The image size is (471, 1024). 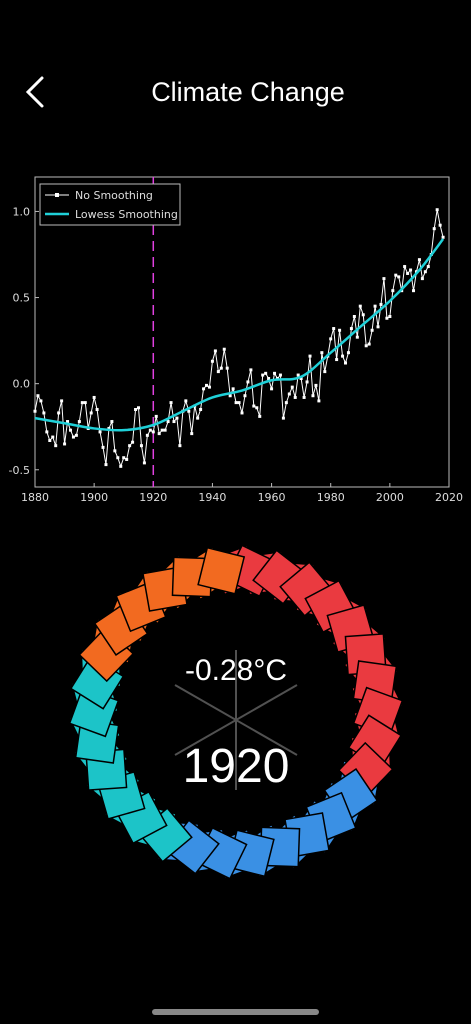 I want to click on x-tick-label: 1980, so click(x=331, y=497).